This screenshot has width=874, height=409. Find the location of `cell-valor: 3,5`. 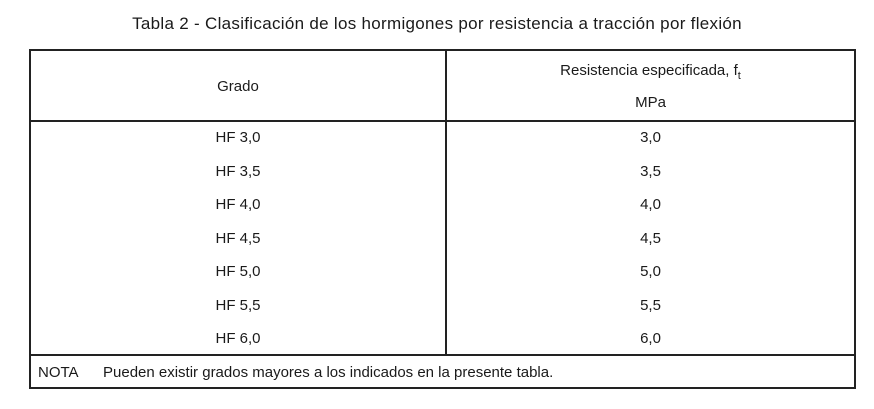

cell-valor: 3,5 is located at coordinates (650, 171).